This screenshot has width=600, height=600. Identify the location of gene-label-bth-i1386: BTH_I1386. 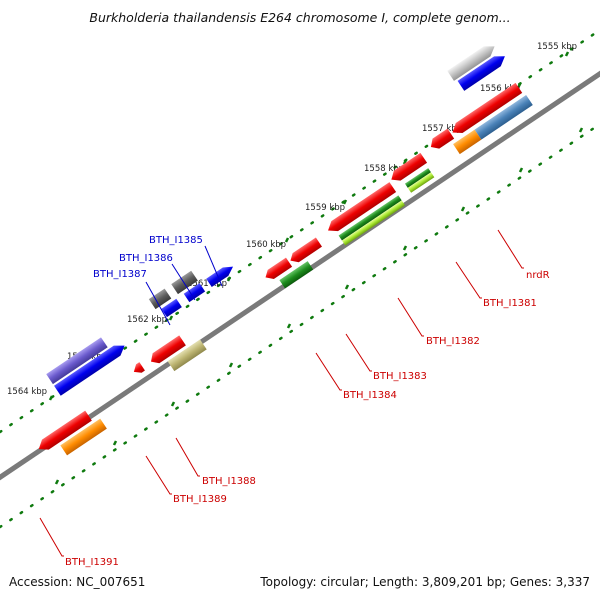
(146, 258).